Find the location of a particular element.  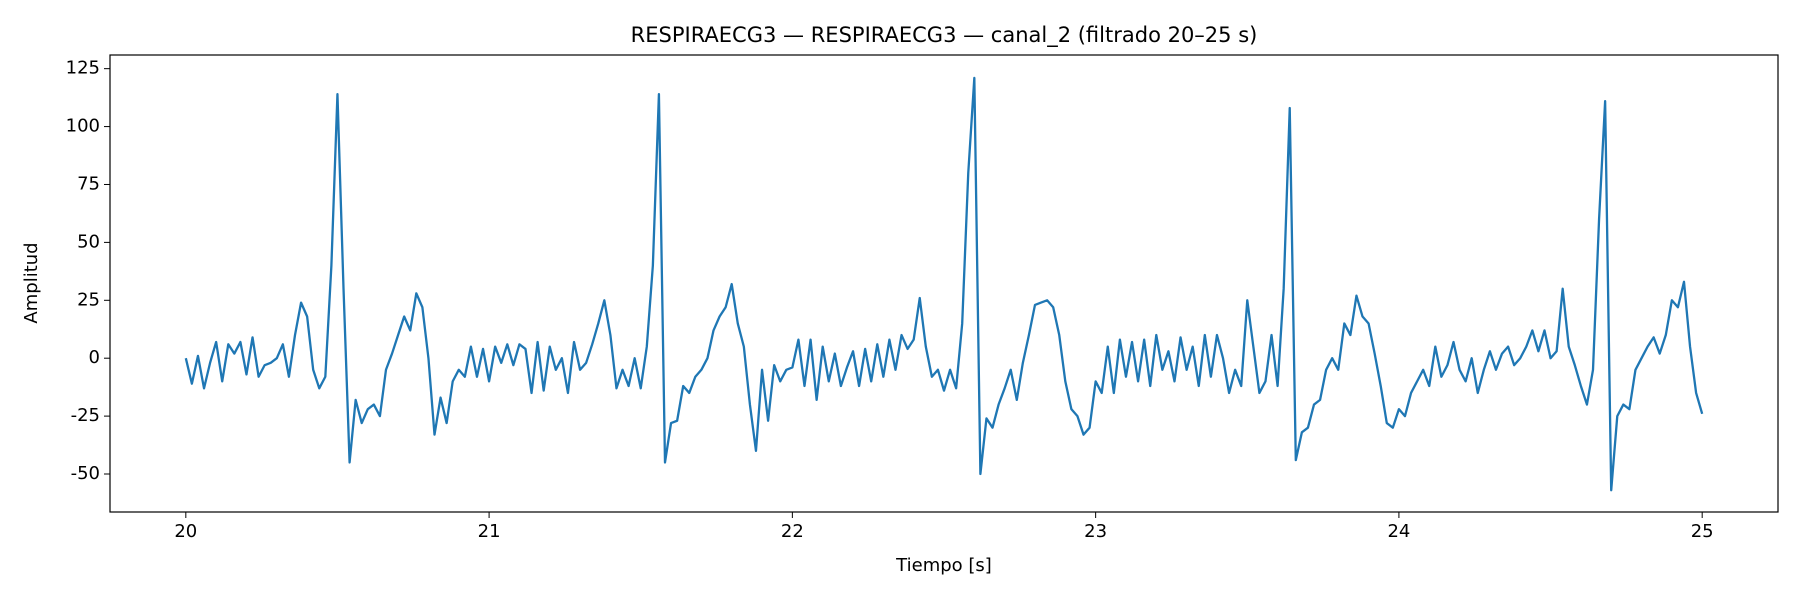

y-tick-label: 25 is located at coordinates (88, 299).